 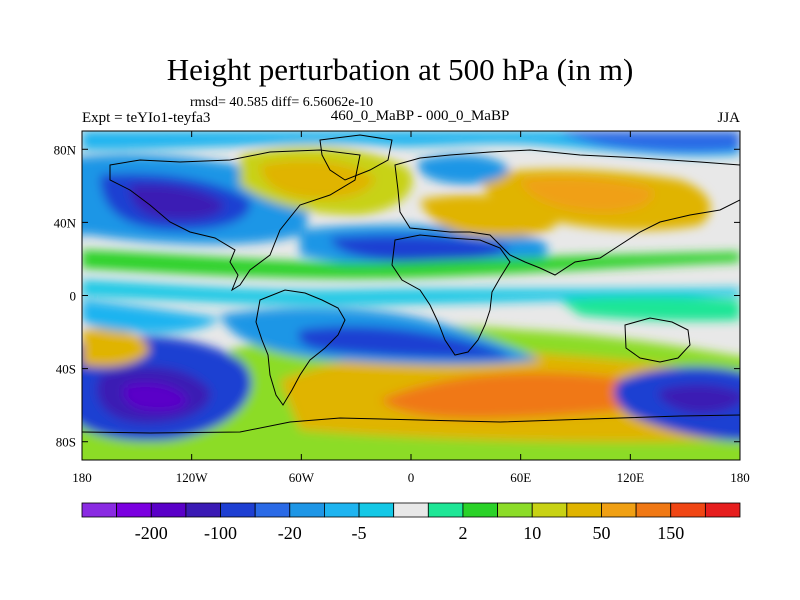 What do you see at coordinates (282, 102) in the screenshot?
I see `stats-line: rmsd= 40.585 diff= 6.56062e-10` at bounding box center [282, 102].